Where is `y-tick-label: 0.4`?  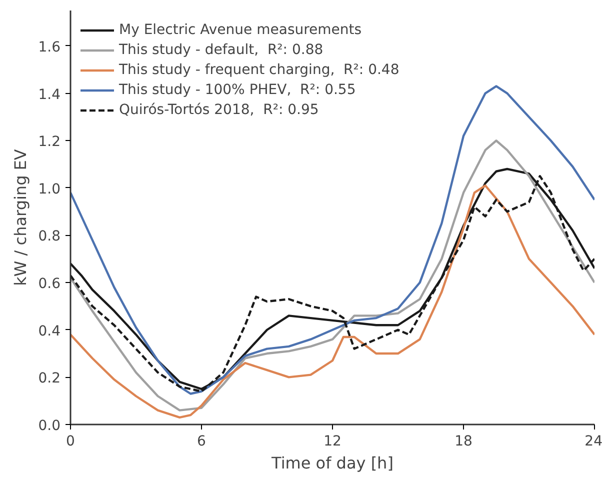
y-tick-label: 0.4 is located at coordinates (49, 331).